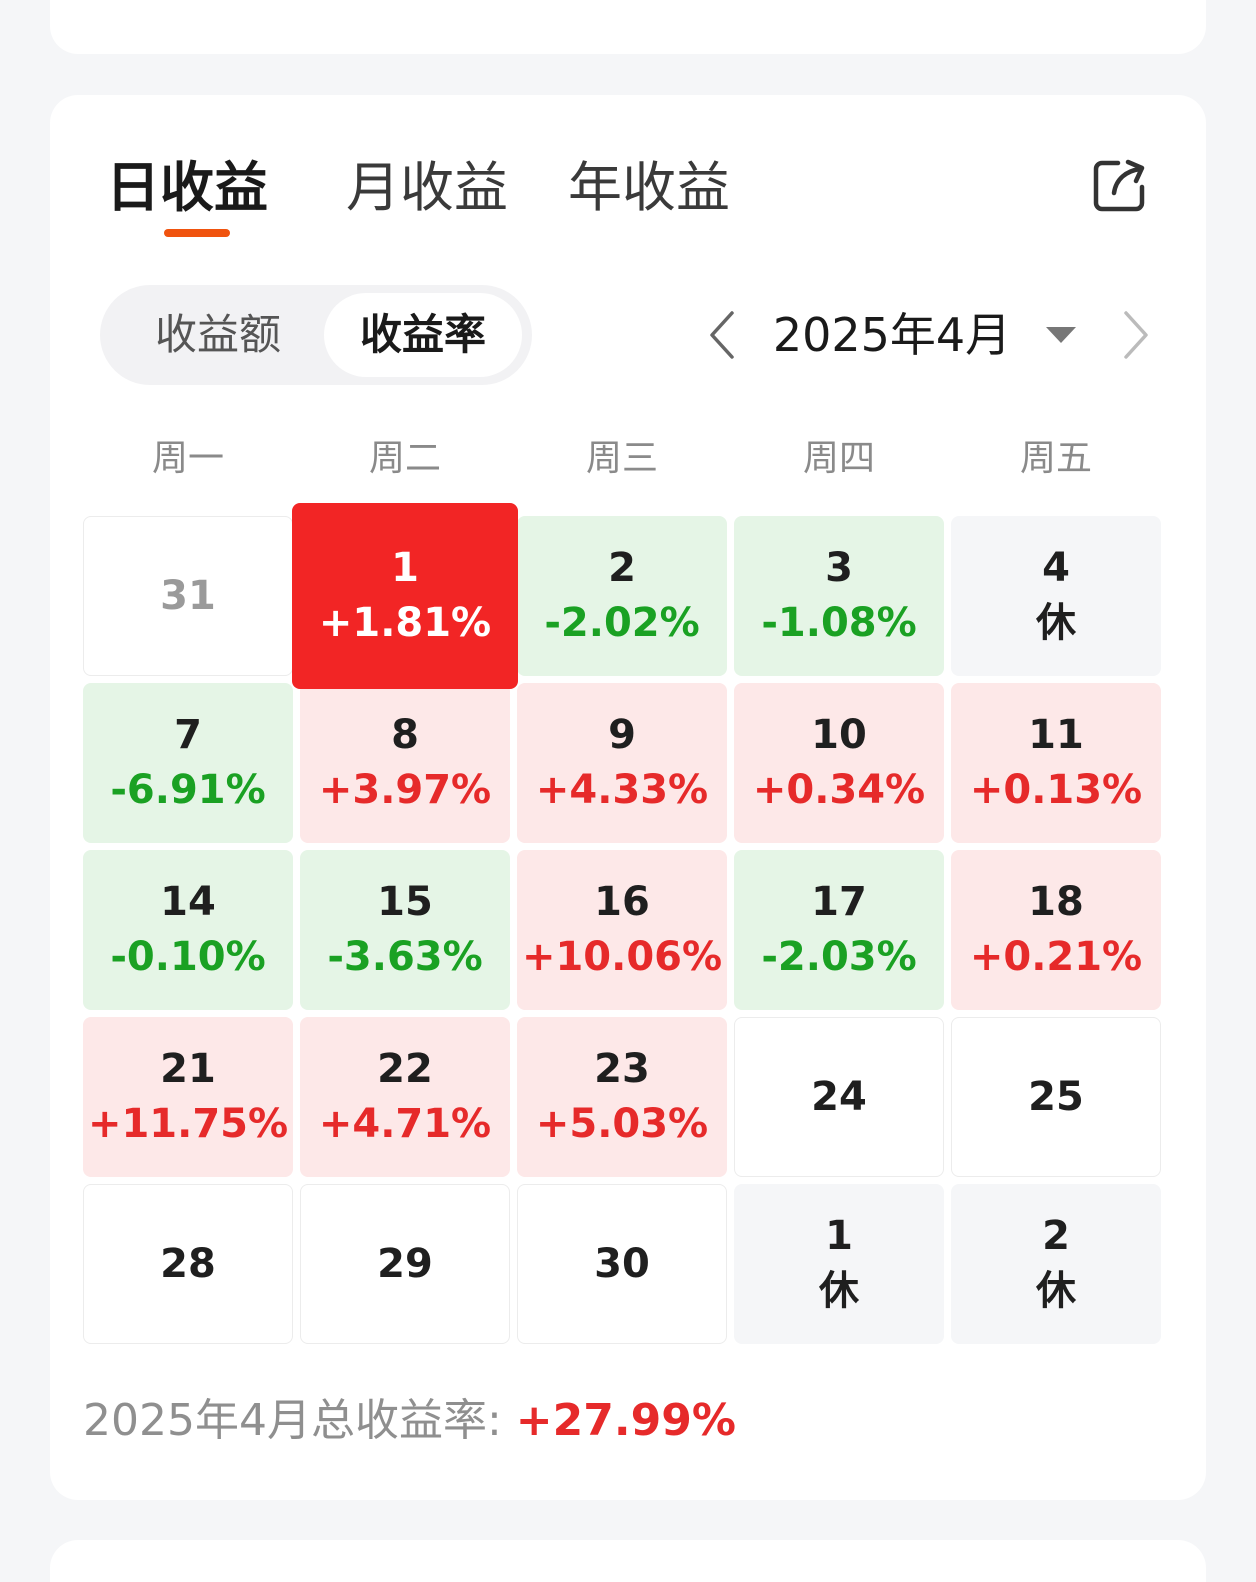 This screenshot has height=1582, width=1256. What do you see at coordinates (1119, 186) in the screenshot?
I see `share-icon` at bounding box center [1119, 186].